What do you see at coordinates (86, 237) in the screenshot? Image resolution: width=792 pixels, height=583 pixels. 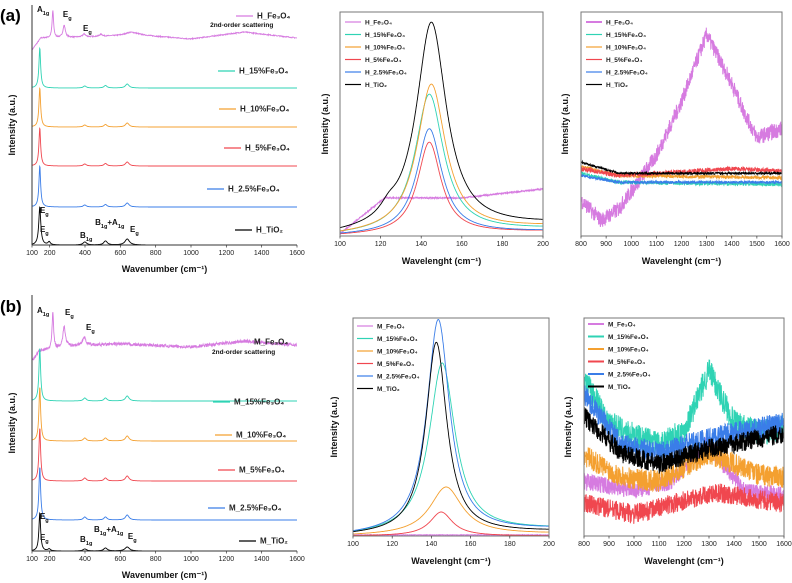 I see `peak-annotation: B1g` at bounding box center [86, 237].